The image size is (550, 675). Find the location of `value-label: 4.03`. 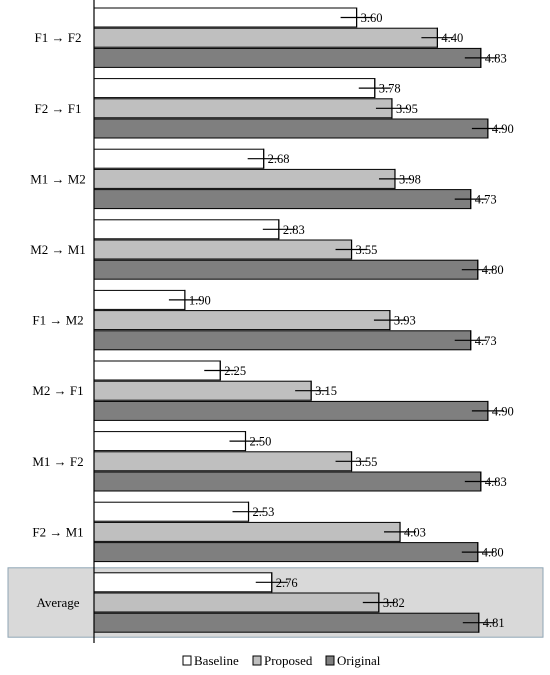

value-label: 4.03 is located at coordinates (415, 532).